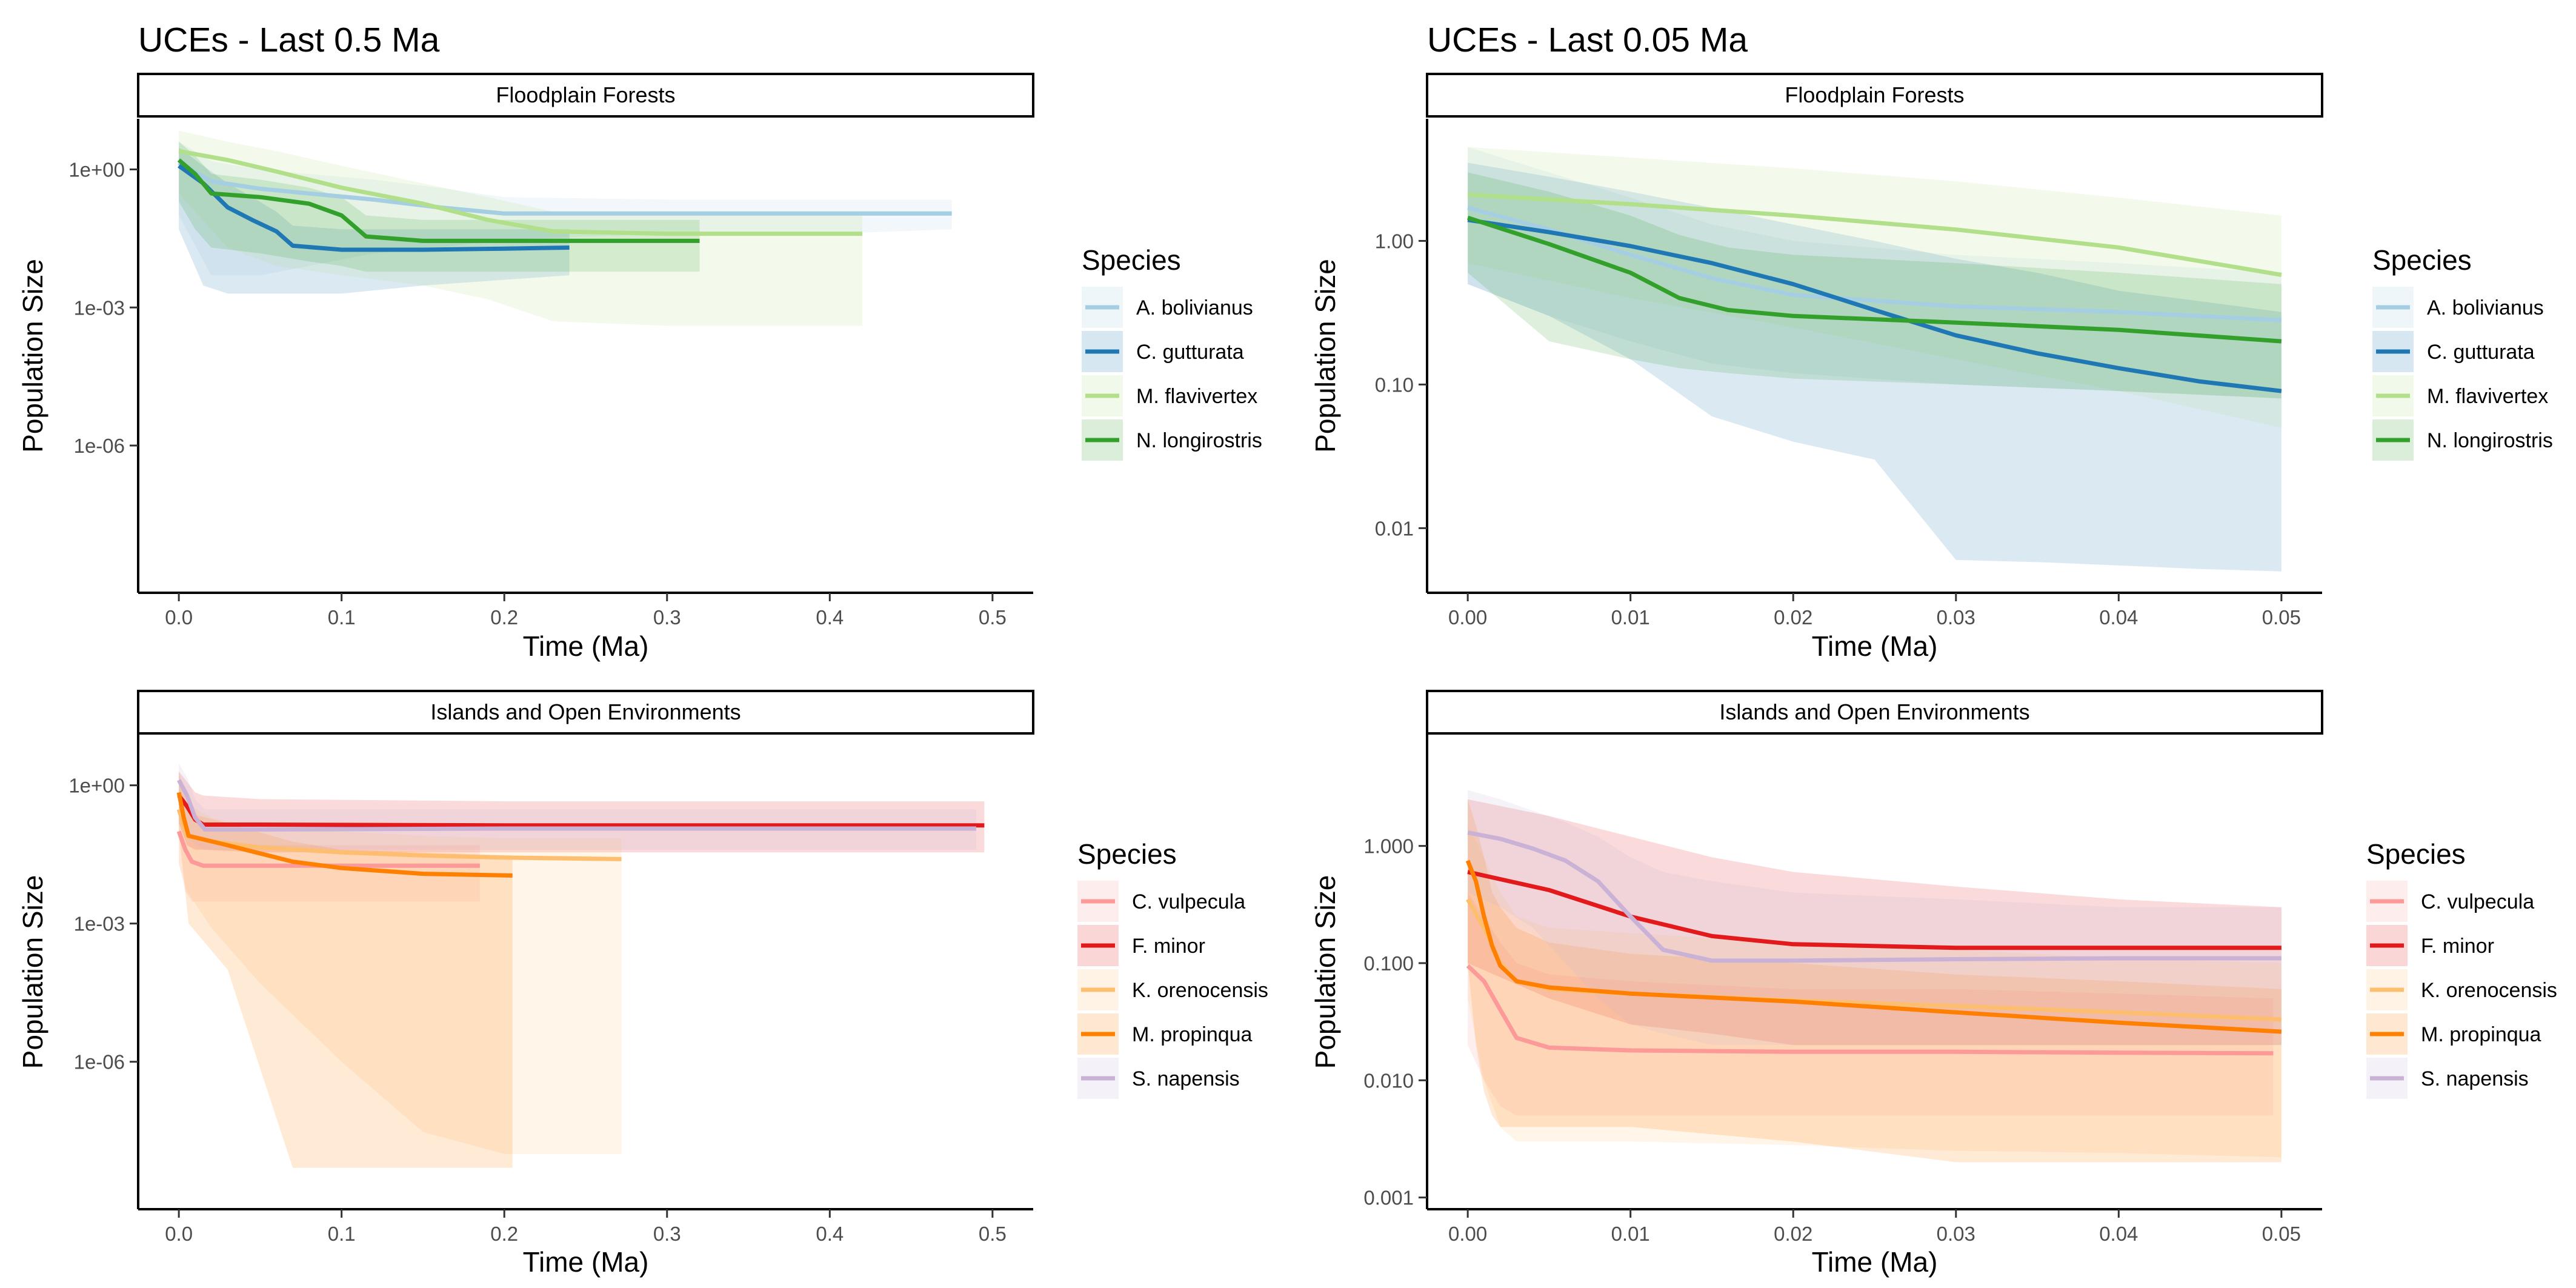  What do you see at coordinates (1196, 397) in the screenshot?
I see `legend-label: M. flavivertex` at bounding box center [1196, 397].